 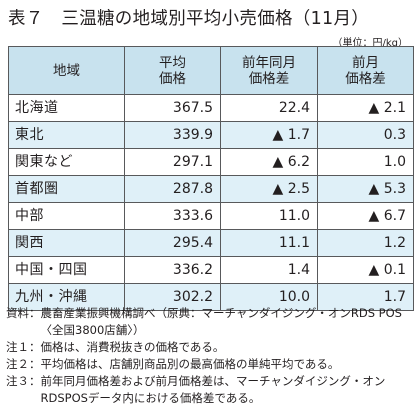 What do you see at coordinates (365, 135) in the screenshot?
I see `mom-diff-cell: 0.3` at bounding box center [365, 135].